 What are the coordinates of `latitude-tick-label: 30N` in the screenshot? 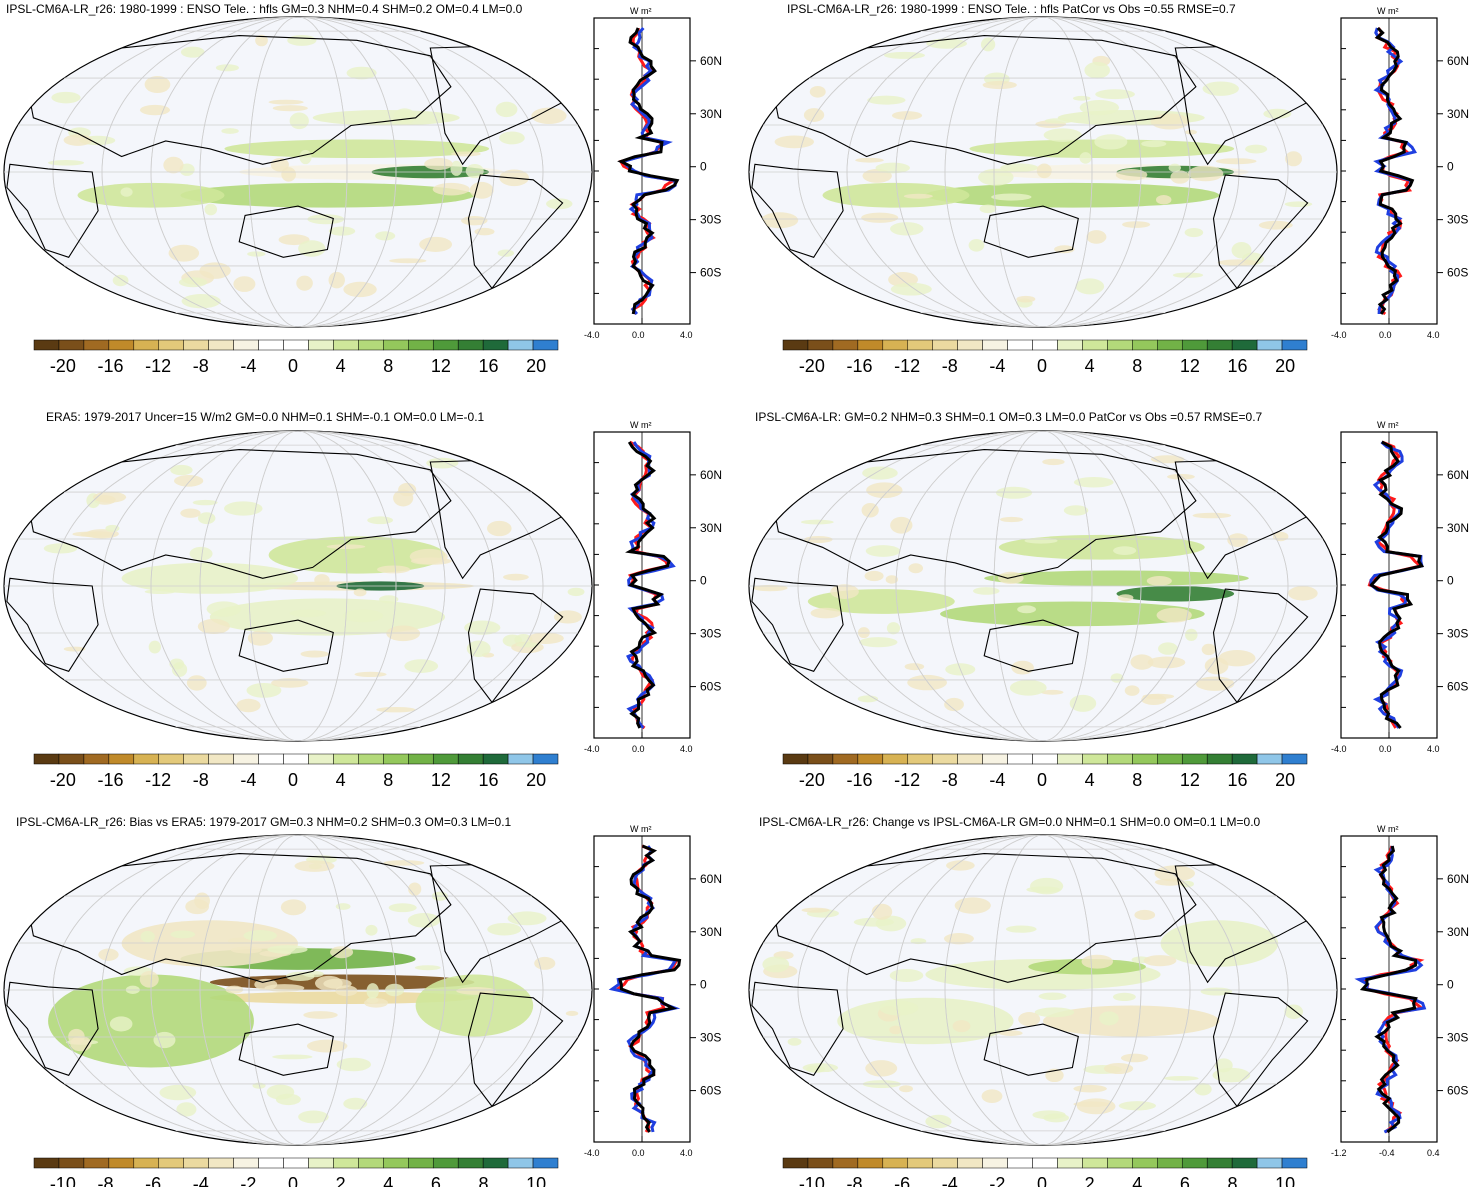 It's located at (1458, 114).